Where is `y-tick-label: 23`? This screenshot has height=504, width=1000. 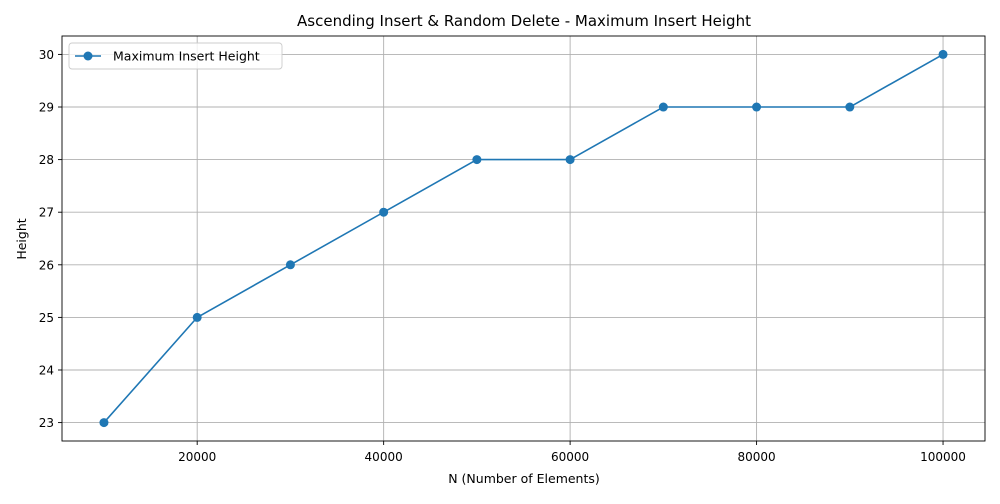 y-tick-label: 23 is located at coordinates (46, 423).